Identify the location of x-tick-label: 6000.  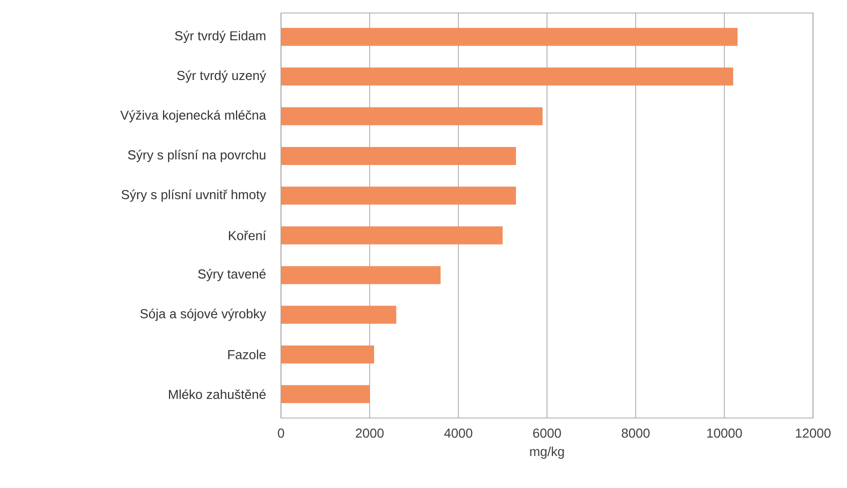
(547, 433).